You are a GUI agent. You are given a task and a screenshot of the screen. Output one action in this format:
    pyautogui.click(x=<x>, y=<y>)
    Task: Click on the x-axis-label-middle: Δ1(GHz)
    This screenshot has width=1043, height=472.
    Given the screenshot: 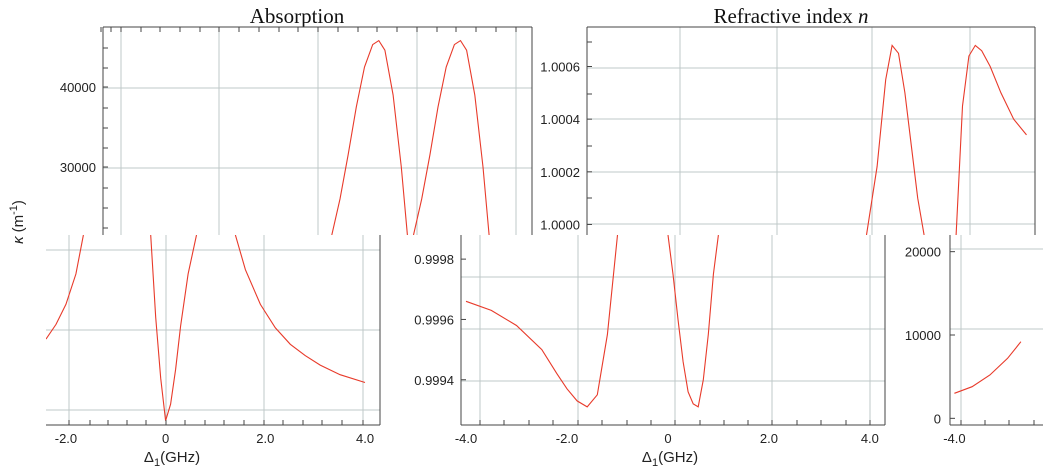 What is the action you would take?
    pyautogui.click(x=670, y=459)
    